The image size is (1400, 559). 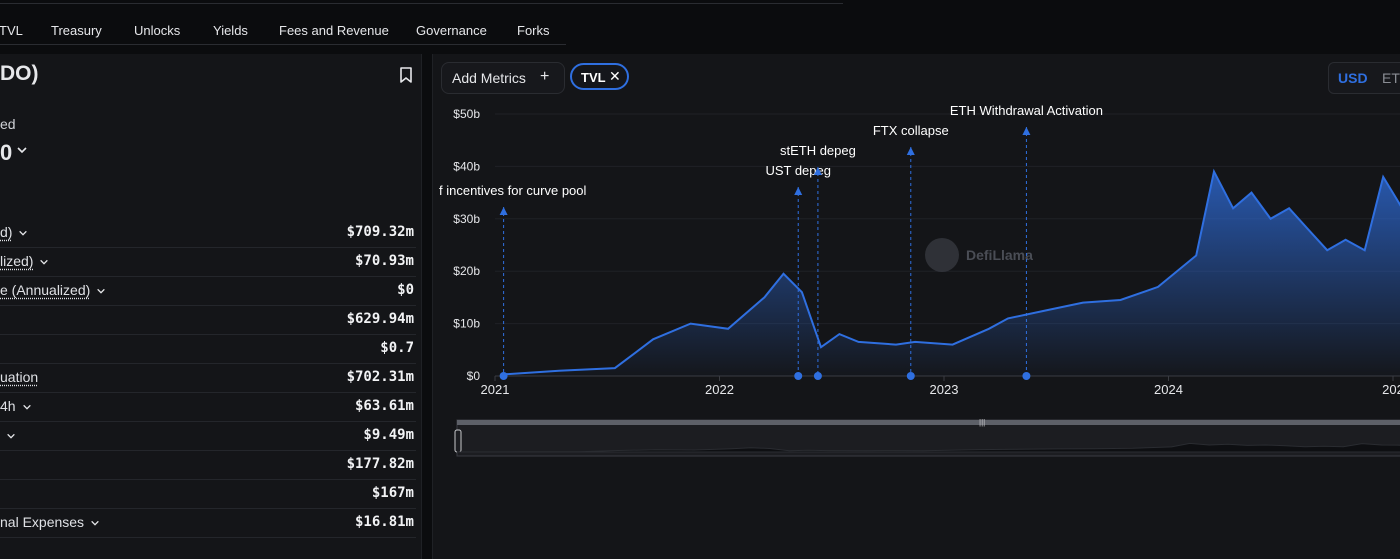 I want to click on brush-handle-bar, so click(x=928, y=422).